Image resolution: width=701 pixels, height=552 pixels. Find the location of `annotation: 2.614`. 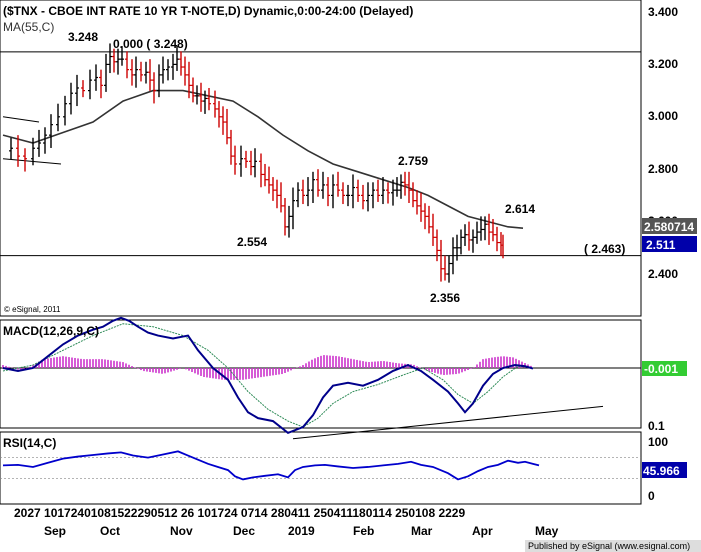

annotation: 2.614 is located at coordinates (520, 209).